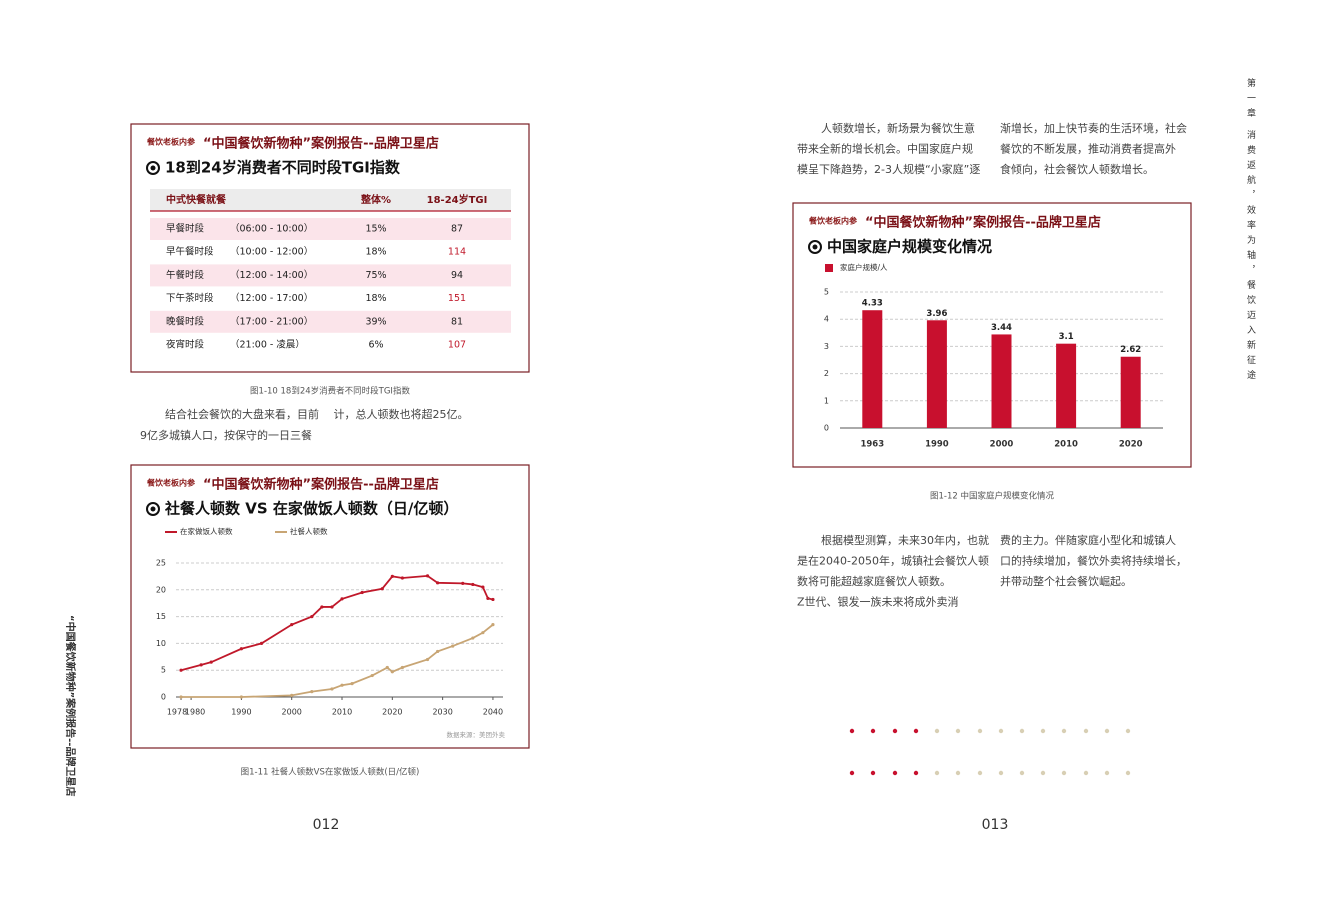 This screenshot has width=1323, height=902. What do you see at coordinates (177, 712) in the screenshot?
I see `x-tick-label: 1978` at bounding box center [177, 712].